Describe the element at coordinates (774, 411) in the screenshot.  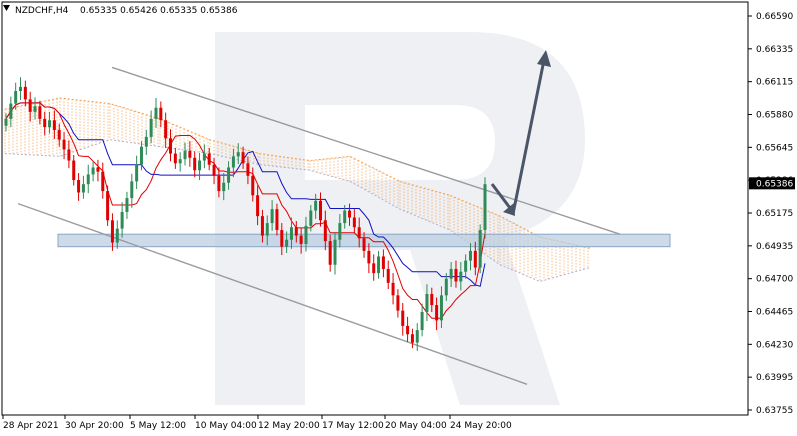
I see `y-tick-label: 0.63755` at that location.